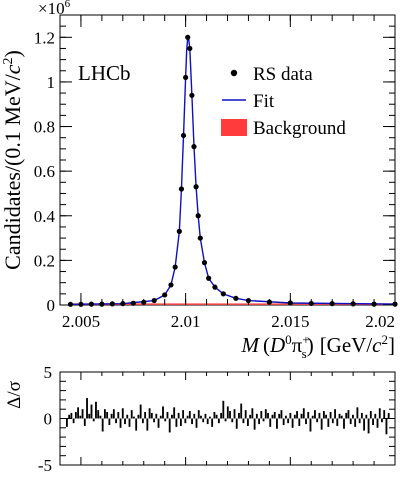 The height and width of the screenshot is (485, 415). What do you see at coordinates (380, 321) in the screenshot?
I see `x-tick-label: 2.02` at bounding box center [380, 321].